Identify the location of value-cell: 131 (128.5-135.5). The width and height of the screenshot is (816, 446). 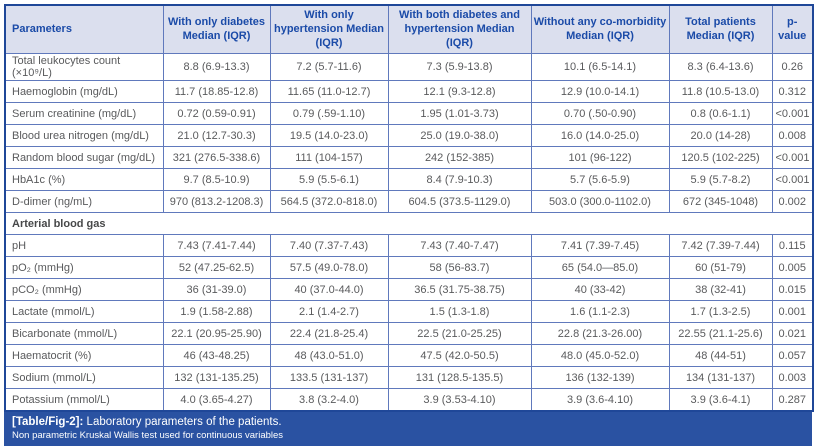
(459, 378).